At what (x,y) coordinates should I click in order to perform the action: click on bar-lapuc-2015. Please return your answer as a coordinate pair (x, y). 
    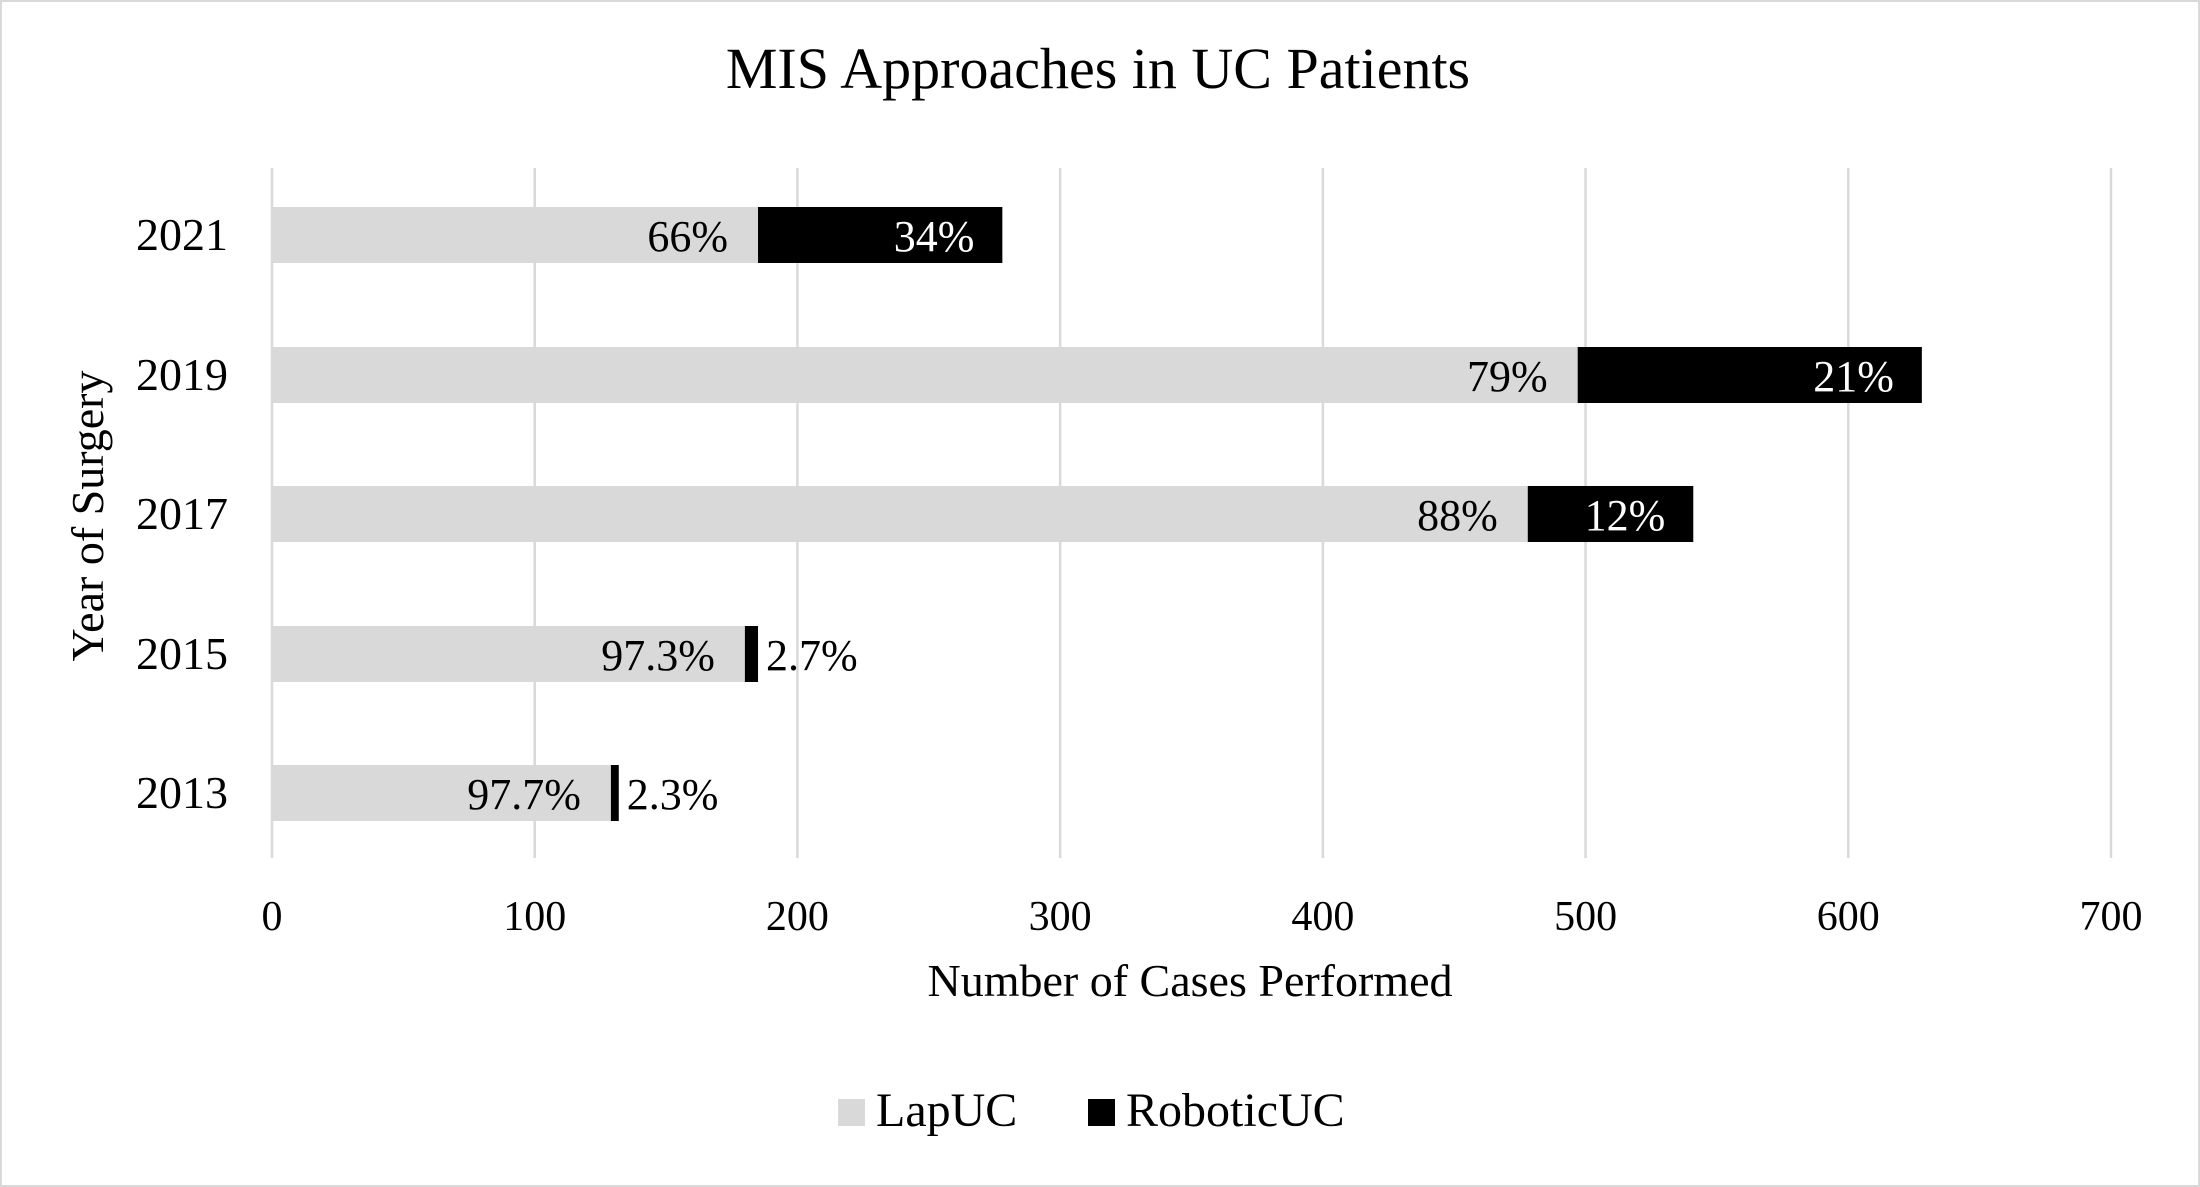
    Looking at the image, I should click on (508, 654).